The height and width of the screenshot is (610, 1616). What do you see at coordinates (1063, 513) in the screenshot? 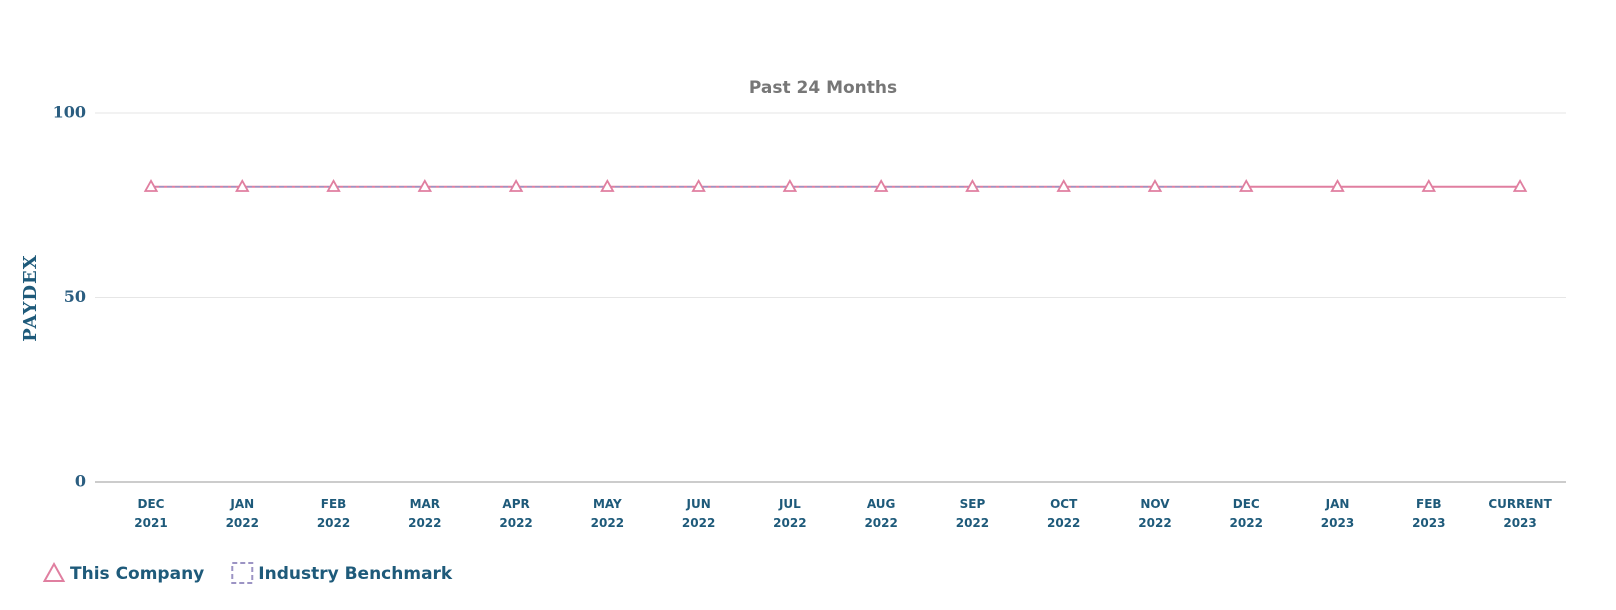
I see `x-tick-label: OCT 2022` at bounding box center [1063, 513].